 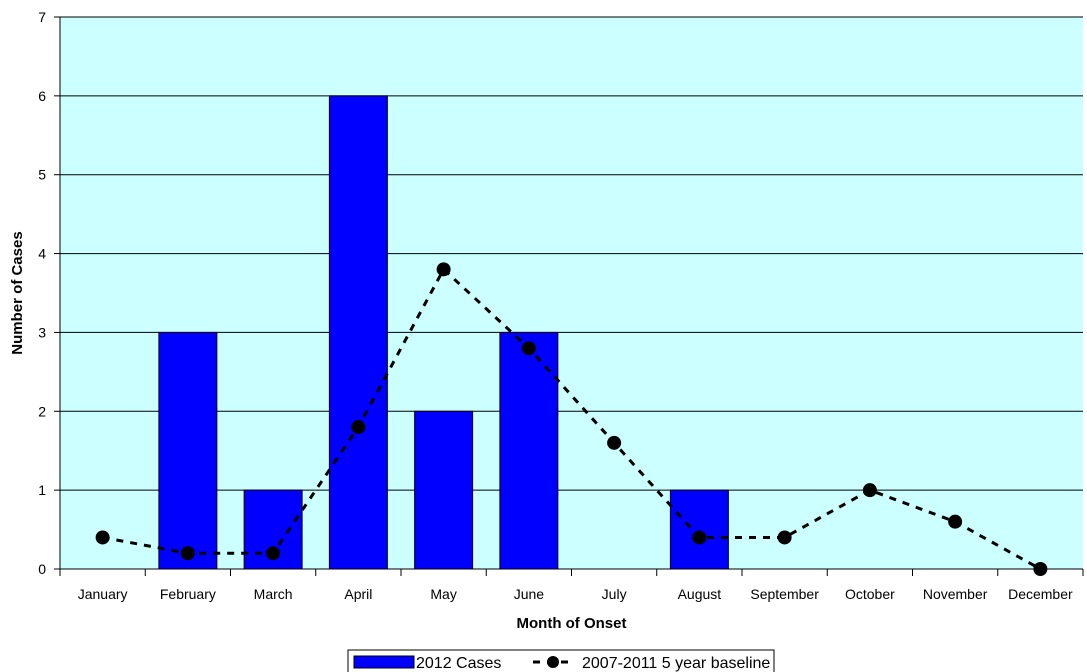 I want to click on x-tick-label: October, so click(x=870, y=594).